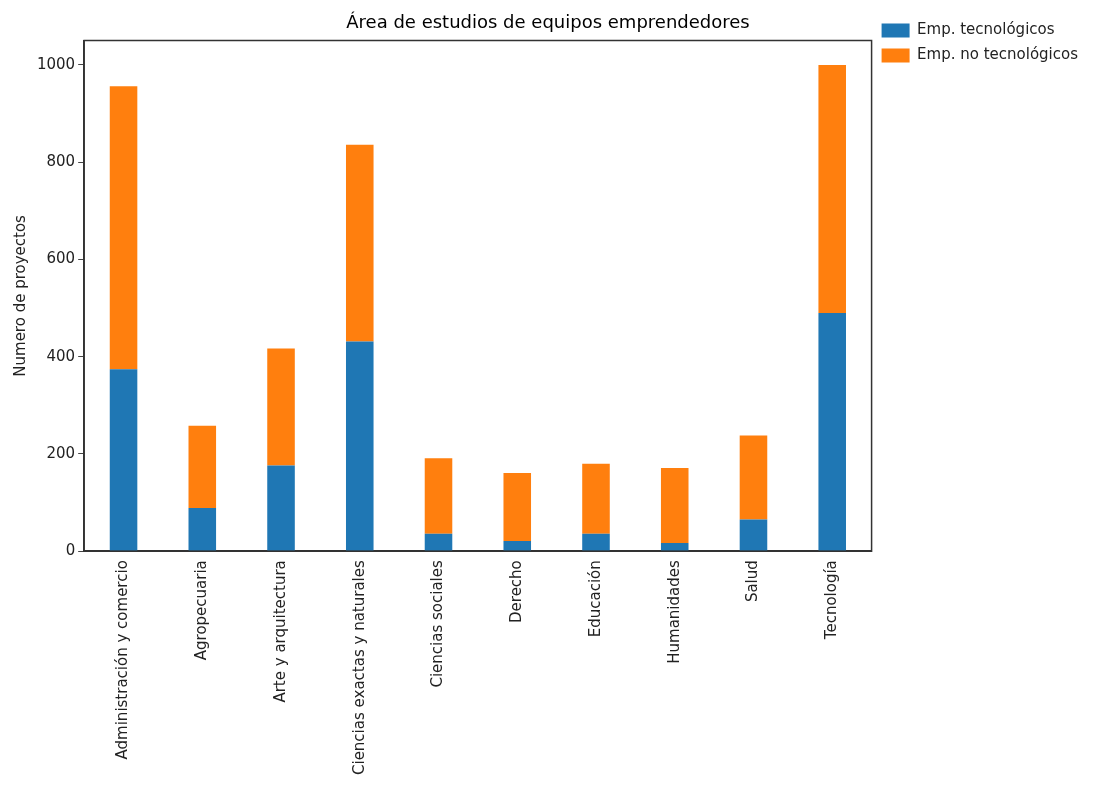  Describe the element at coordinates (831, 600) in the screenshot. I see `x-tick-label: Tecnología` at that location.